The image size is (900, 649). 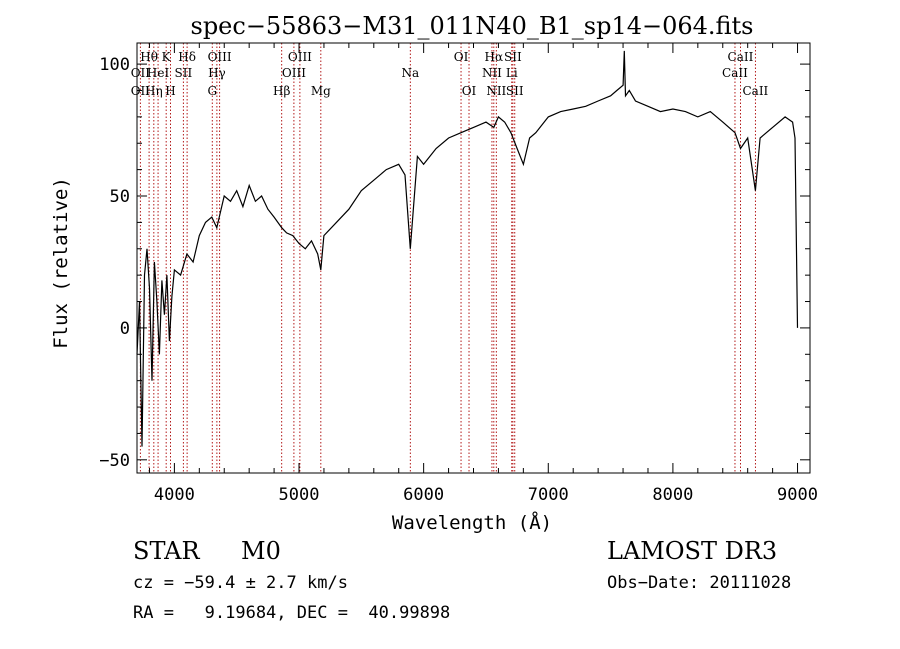 I want to click on spectral-line-label: Hη, so click(x=154, y=91).